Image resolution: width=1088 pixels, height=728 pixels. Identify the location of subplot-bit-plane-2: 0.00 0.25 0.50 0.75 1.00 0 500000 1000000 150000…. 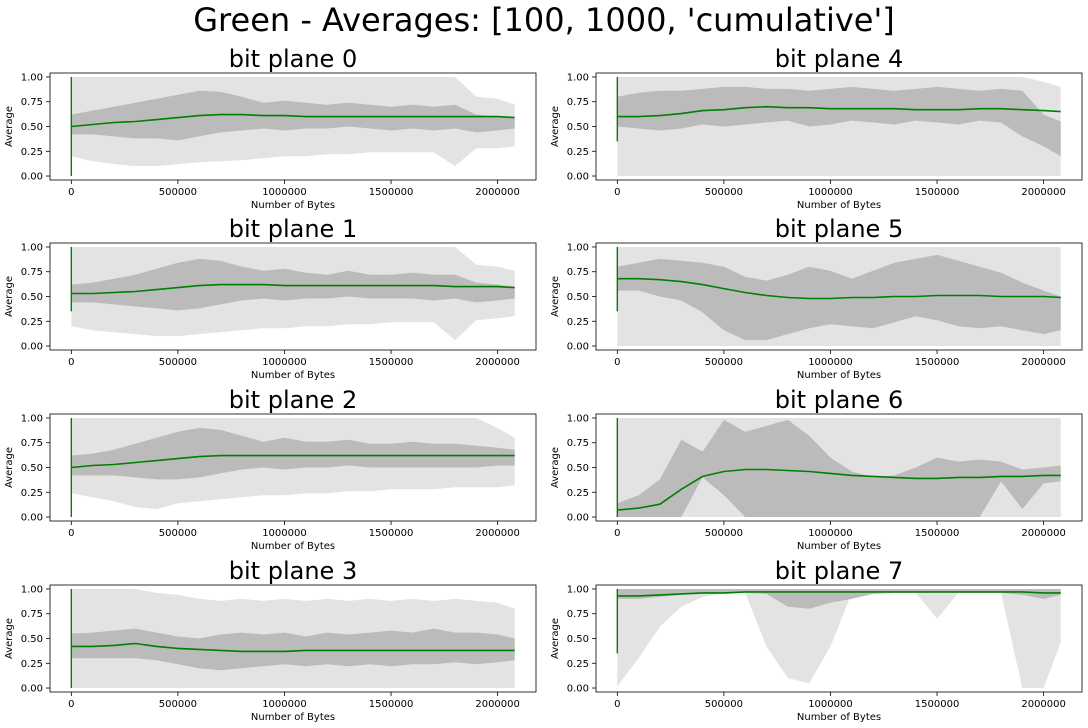
(270, 469).